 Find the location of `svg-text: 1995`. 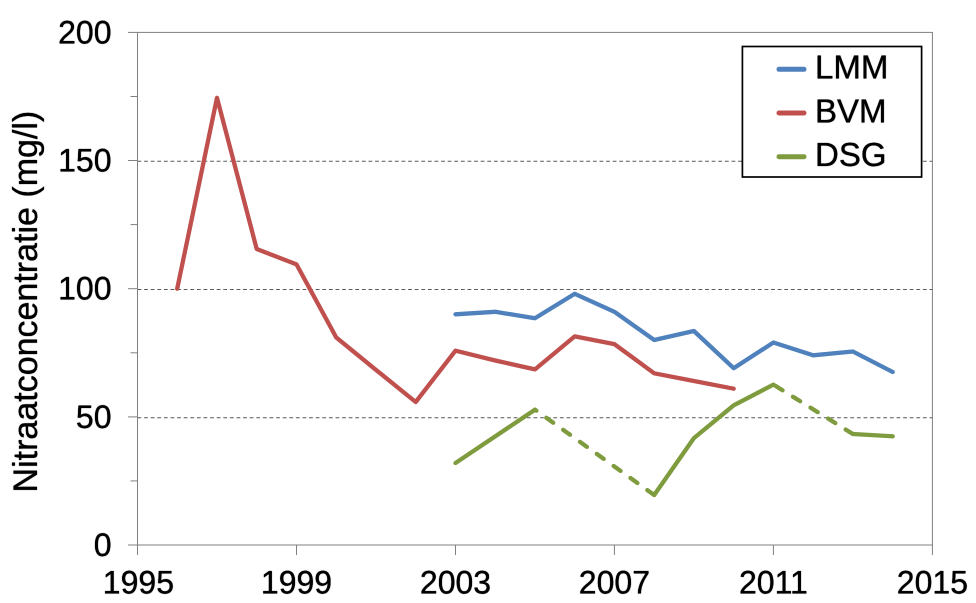

svg-text: 1995 is located at coordinates (138, 583).